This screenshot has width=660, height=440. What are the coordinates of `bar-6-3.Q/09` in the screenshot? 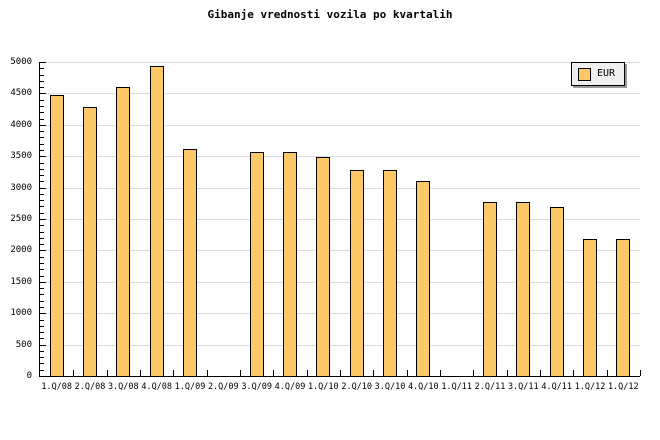 It's located at (256, 264).